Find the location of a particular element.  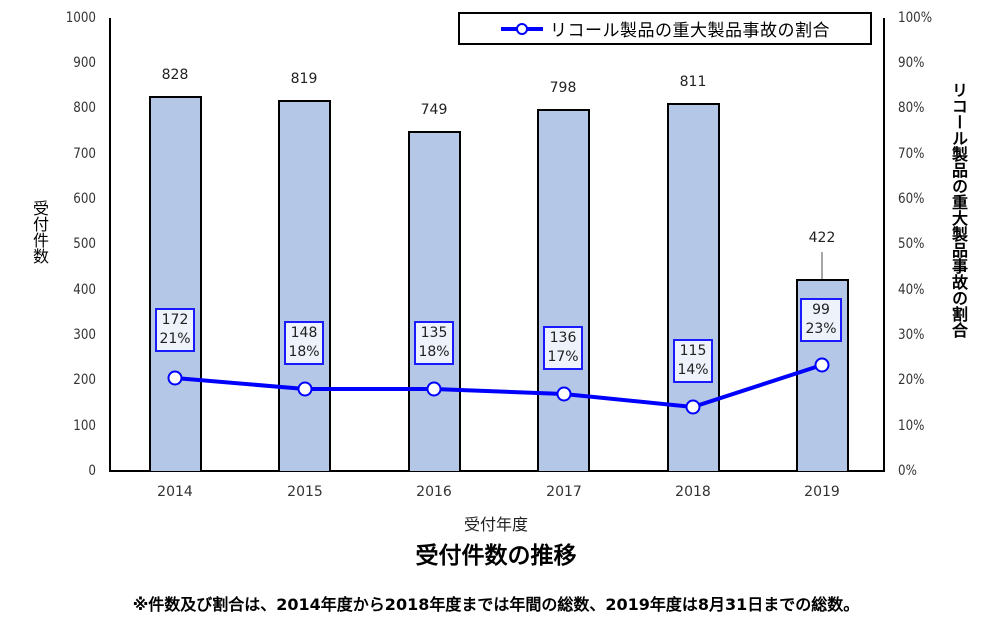

x-tick: 2015 is located at coordinates (305, 492).